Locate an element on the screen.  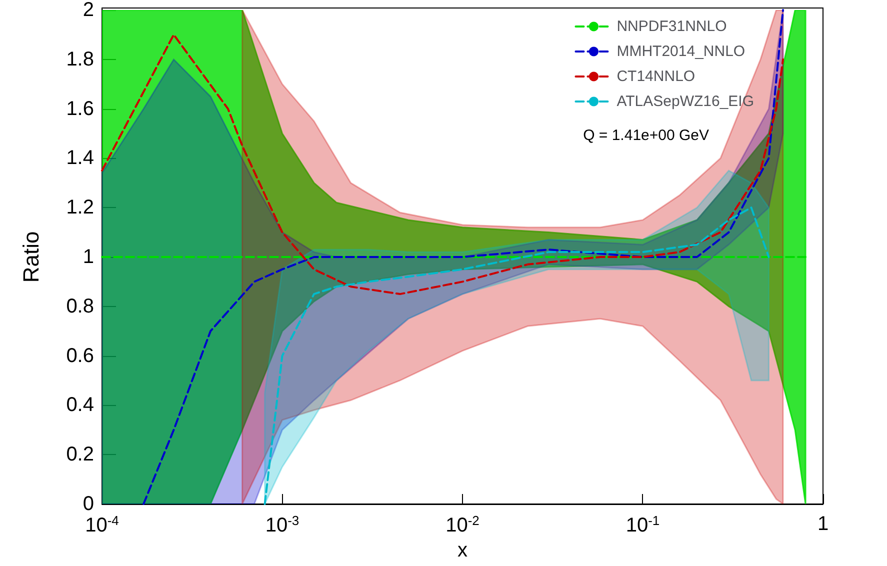
y-tick-label: 0.6 is located at coordinates (80, 355).